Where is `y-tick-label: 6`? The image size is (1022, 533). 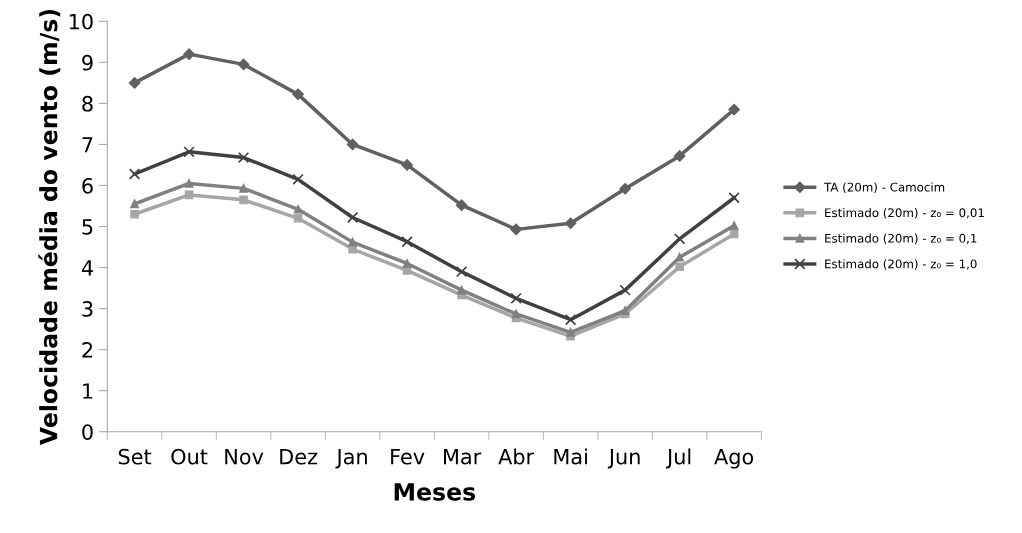 y-tick-label: 6 is located at coordinates (87, 185).